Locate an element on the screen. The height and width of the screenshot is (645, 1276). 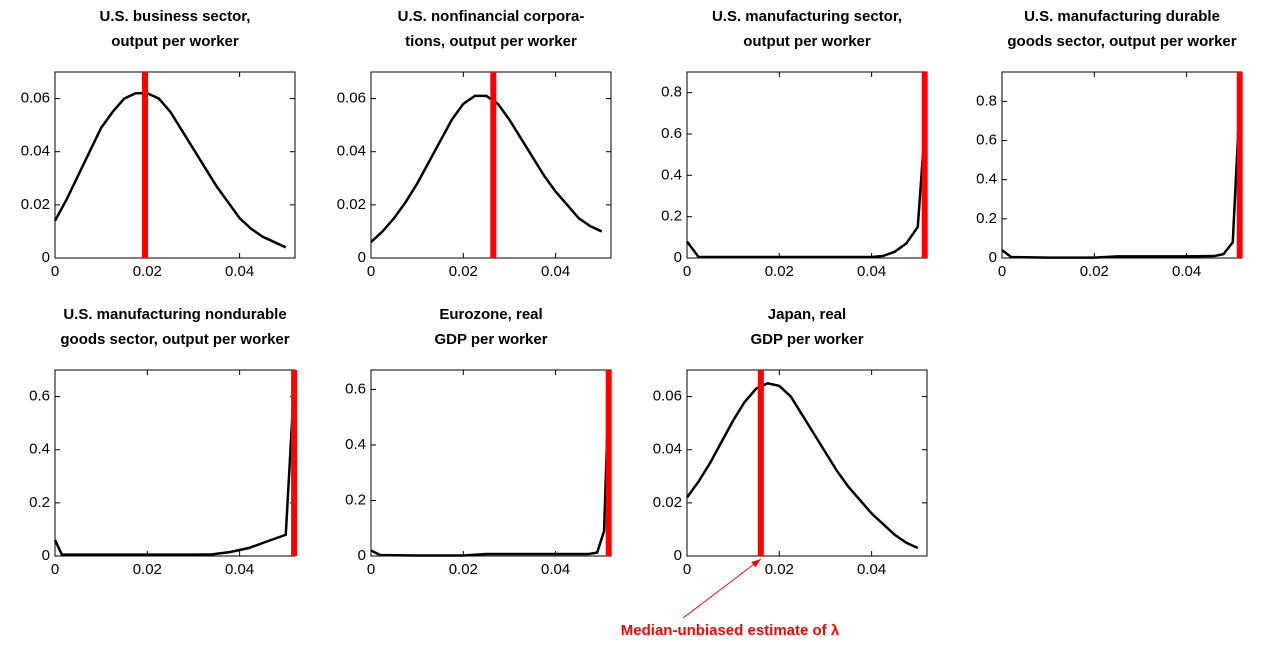
chart-title: U.S. business sector, is located at coordinates (175, 16).